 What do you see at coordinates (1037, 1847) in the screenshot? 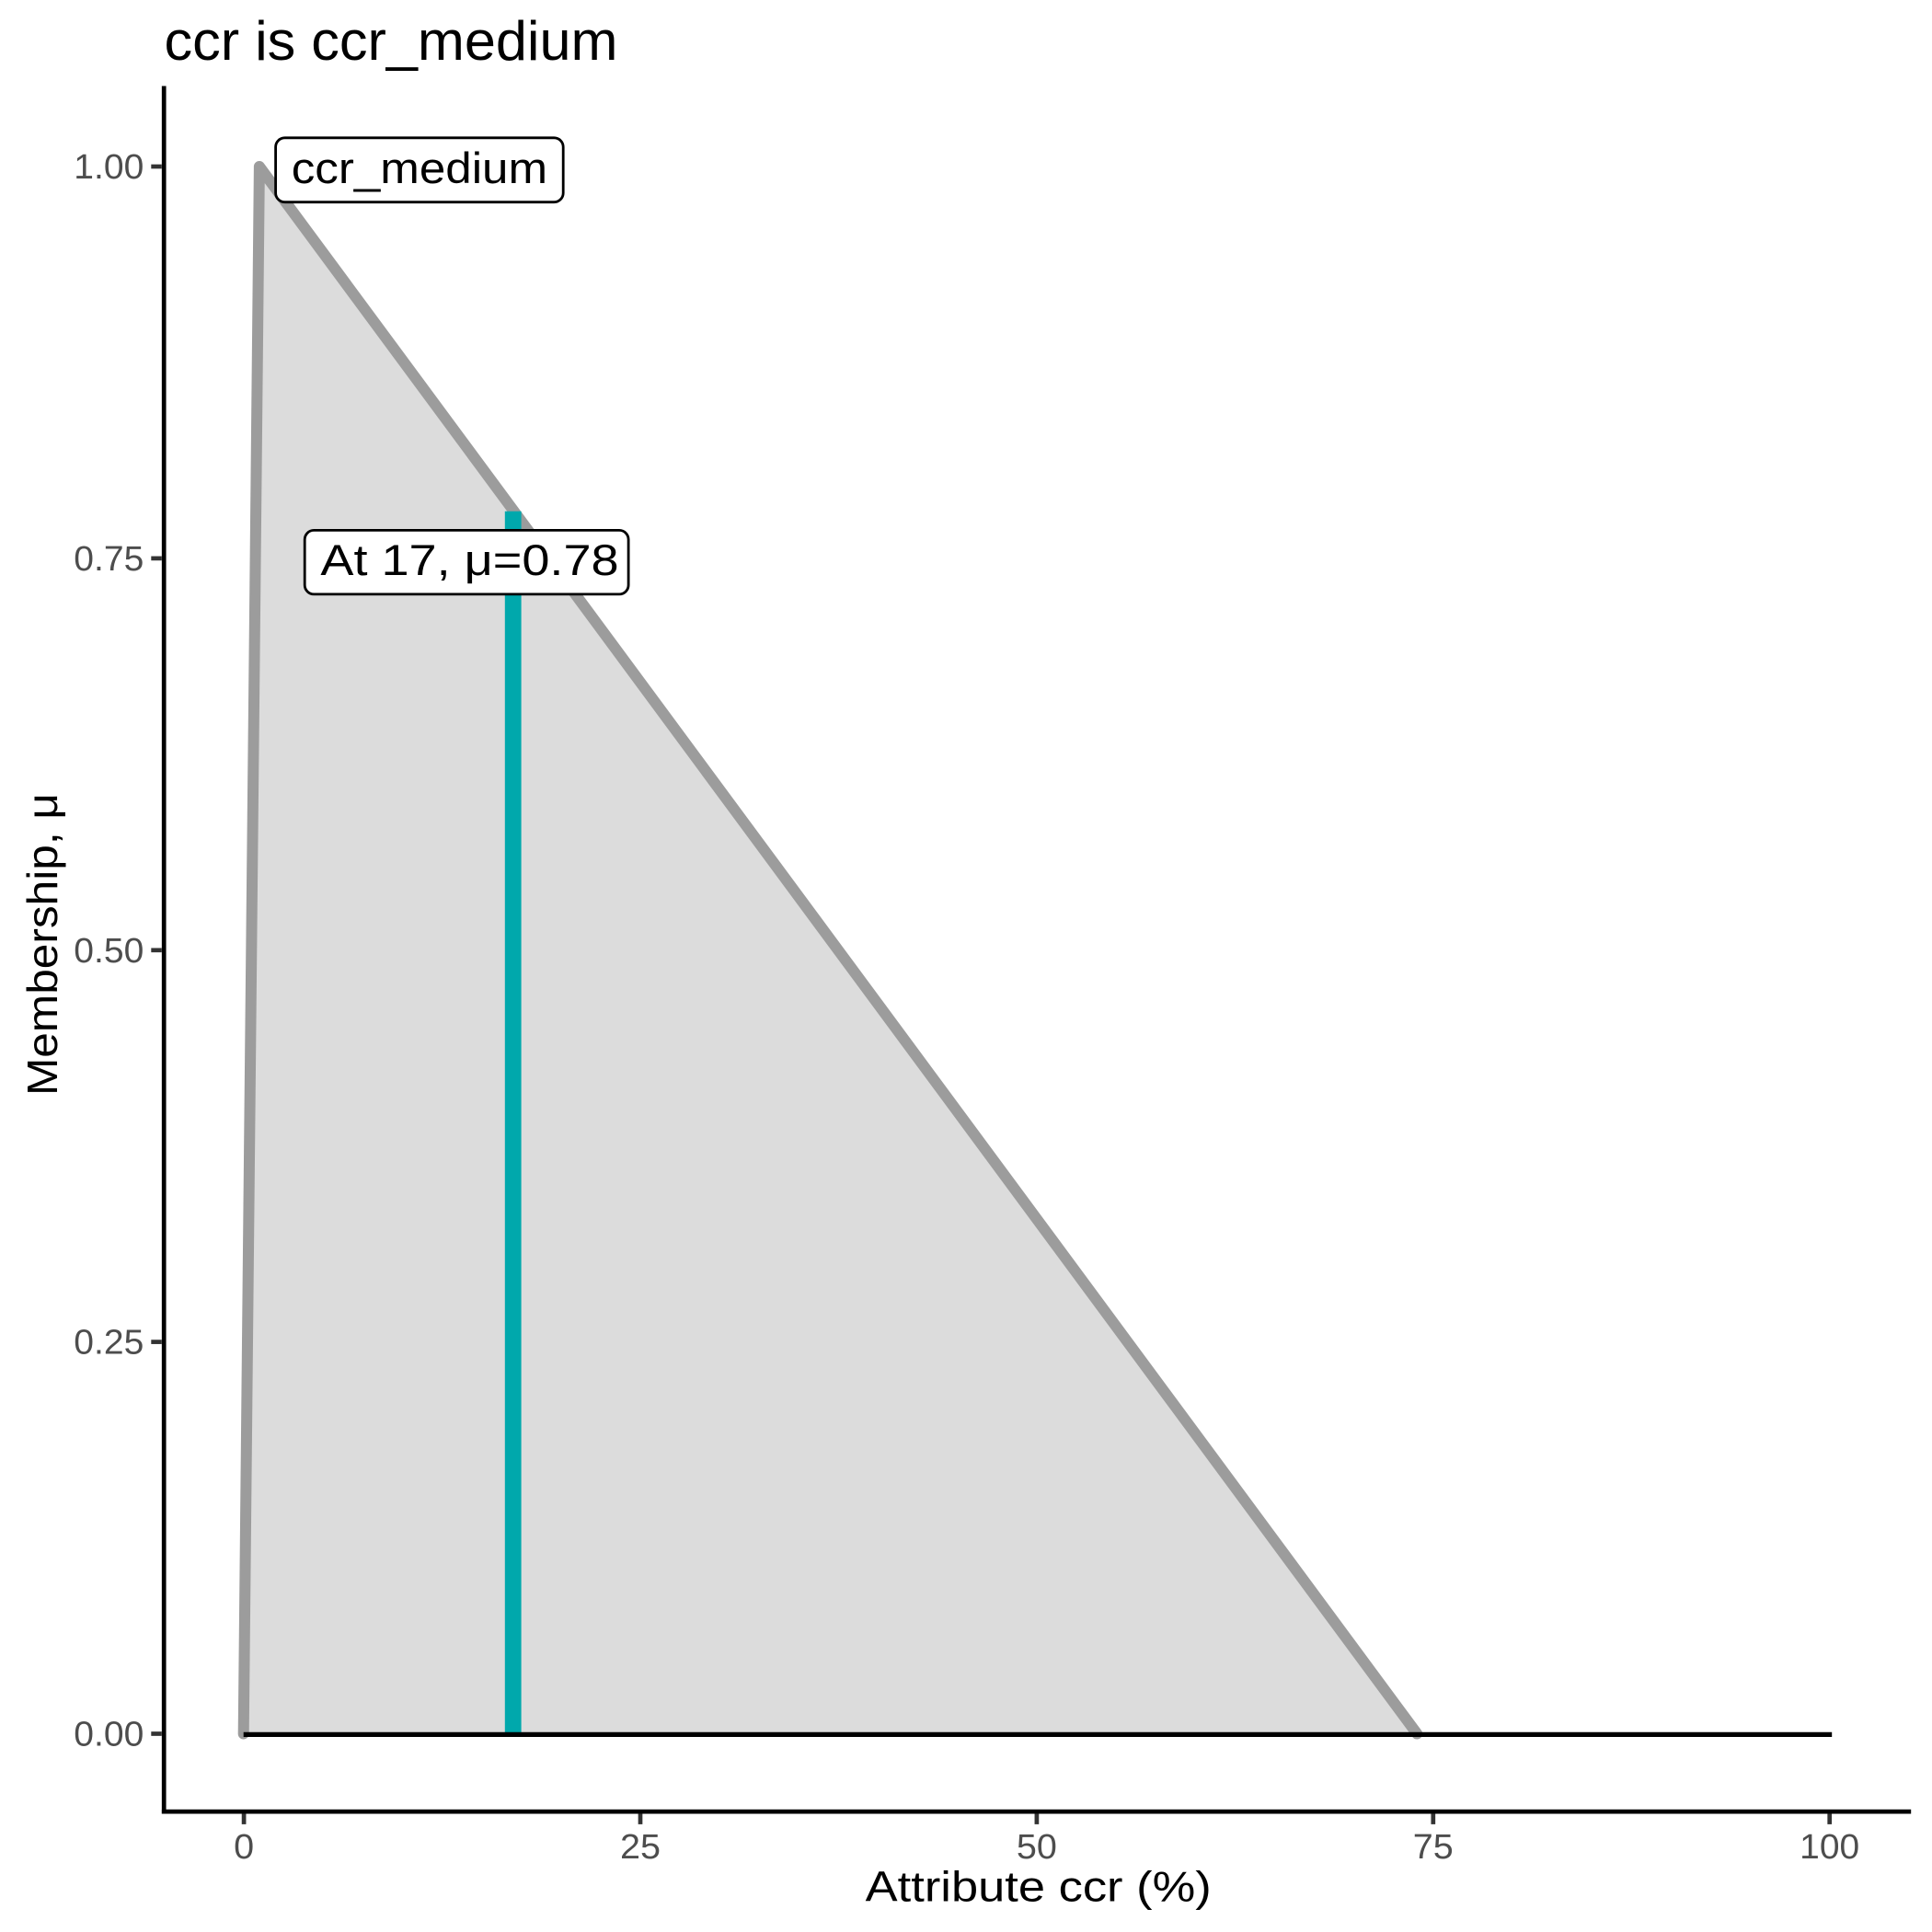
I see `svg-text: 50` at bounding box center [1037, 1847].